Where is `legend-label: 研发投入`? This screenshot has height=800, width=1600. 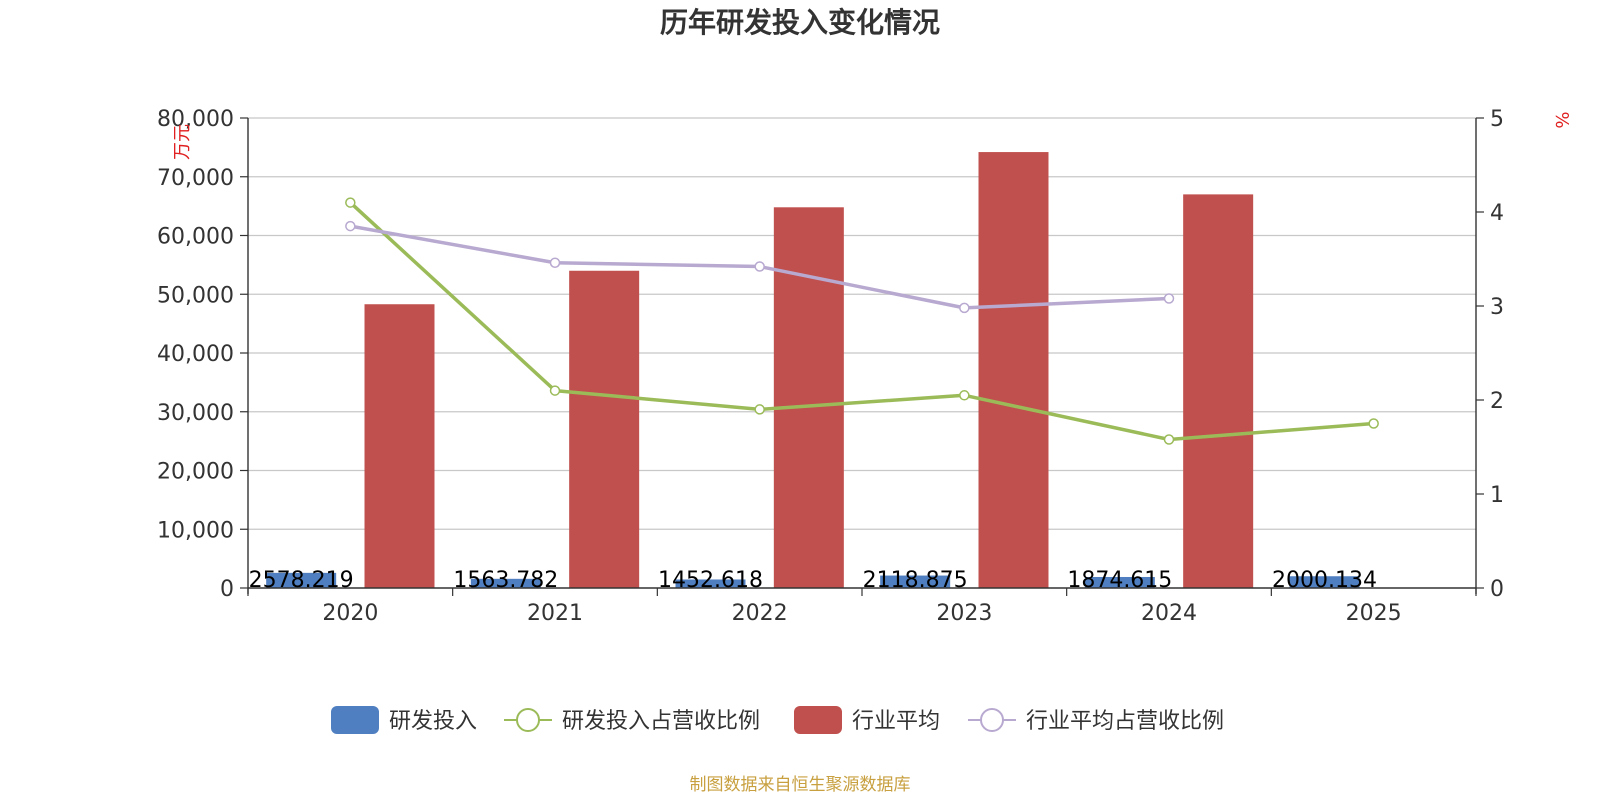 legend-label: 研发投入 is located at coordinates (433, 721).